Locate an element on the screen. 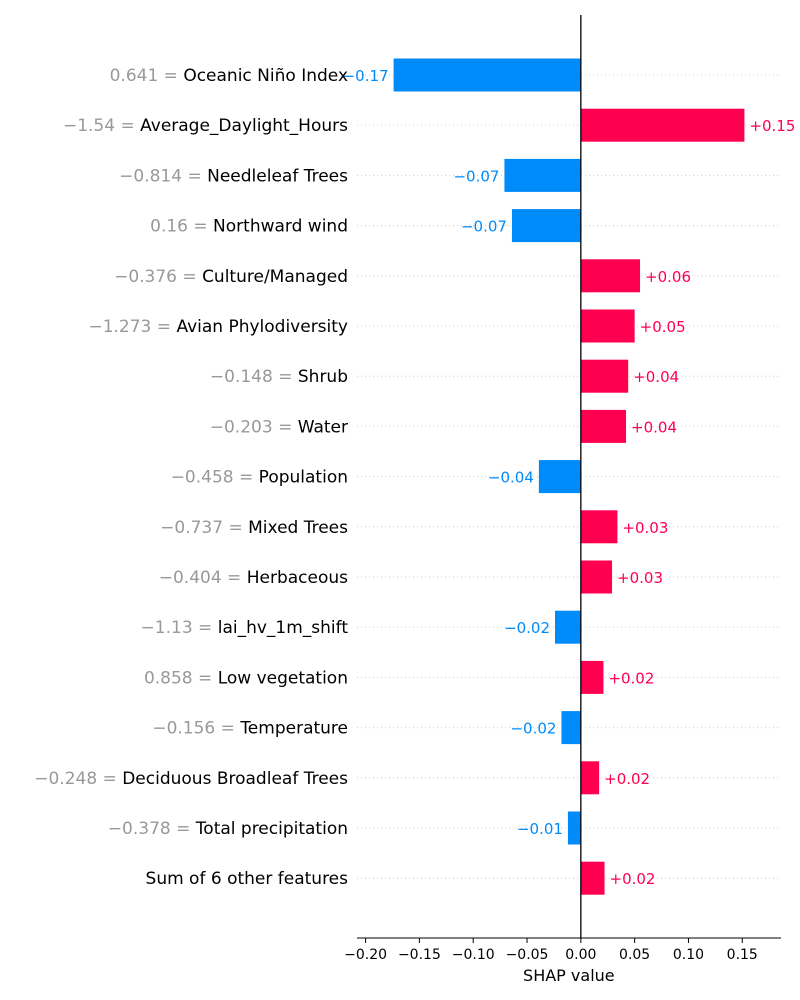 The width and height of the screenshot is (800, 1000). x-tick-label: 0.10 is located at coordinates (688, 955).